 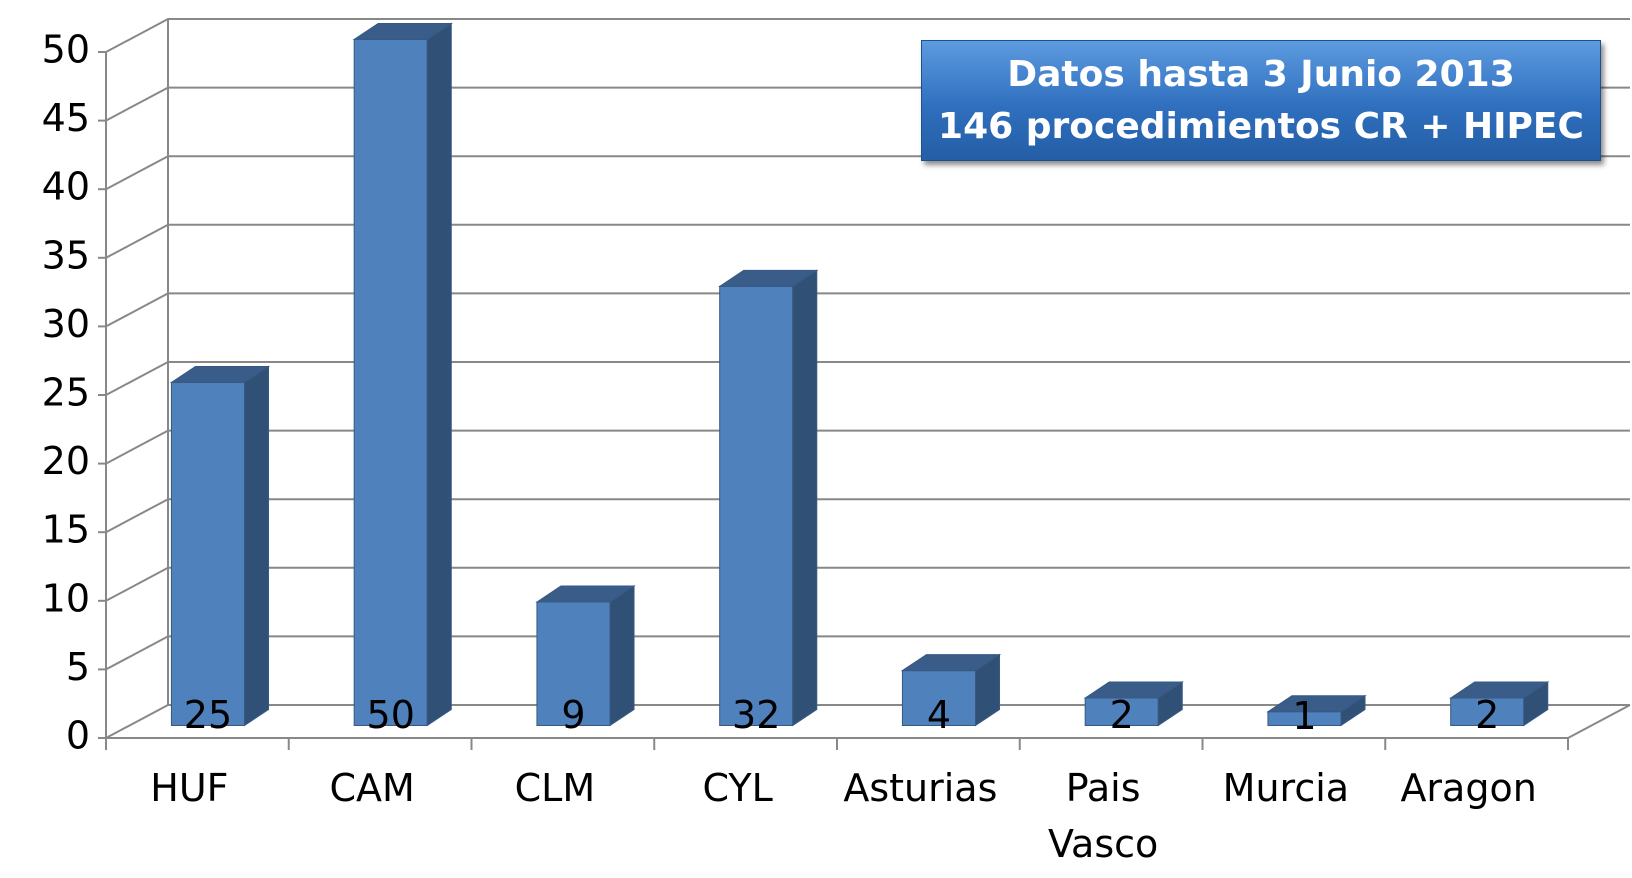 What do you see at coordinates (1468, 788) in the screenshot?
I see `x-tick-label: Aragon` at bounding box center [1468, 788].